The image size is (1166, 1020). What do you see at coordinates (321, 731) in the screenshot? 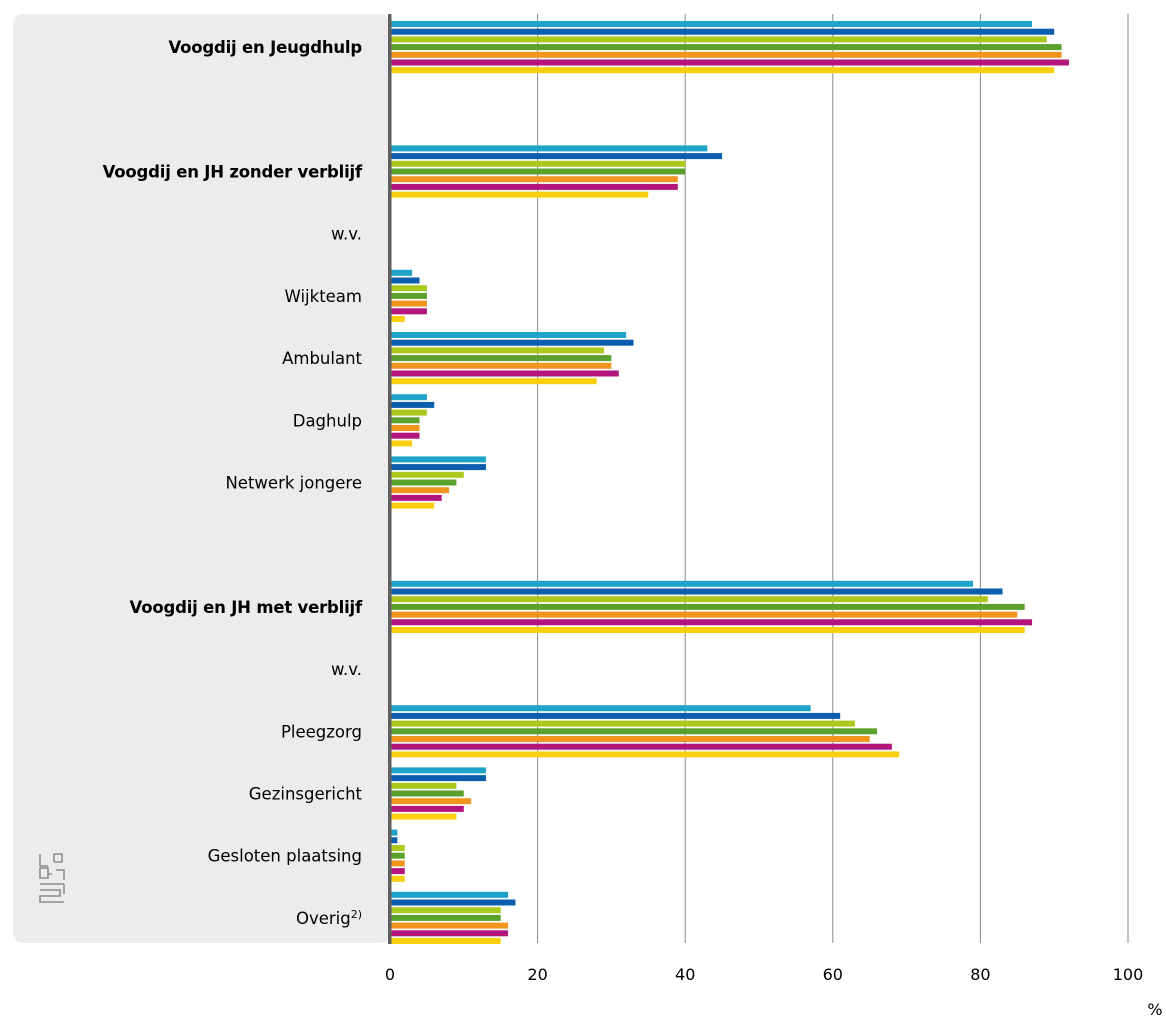
I see `category-label-pleegzorg-9: Pleegzorg` at bounding box center [321, 731].